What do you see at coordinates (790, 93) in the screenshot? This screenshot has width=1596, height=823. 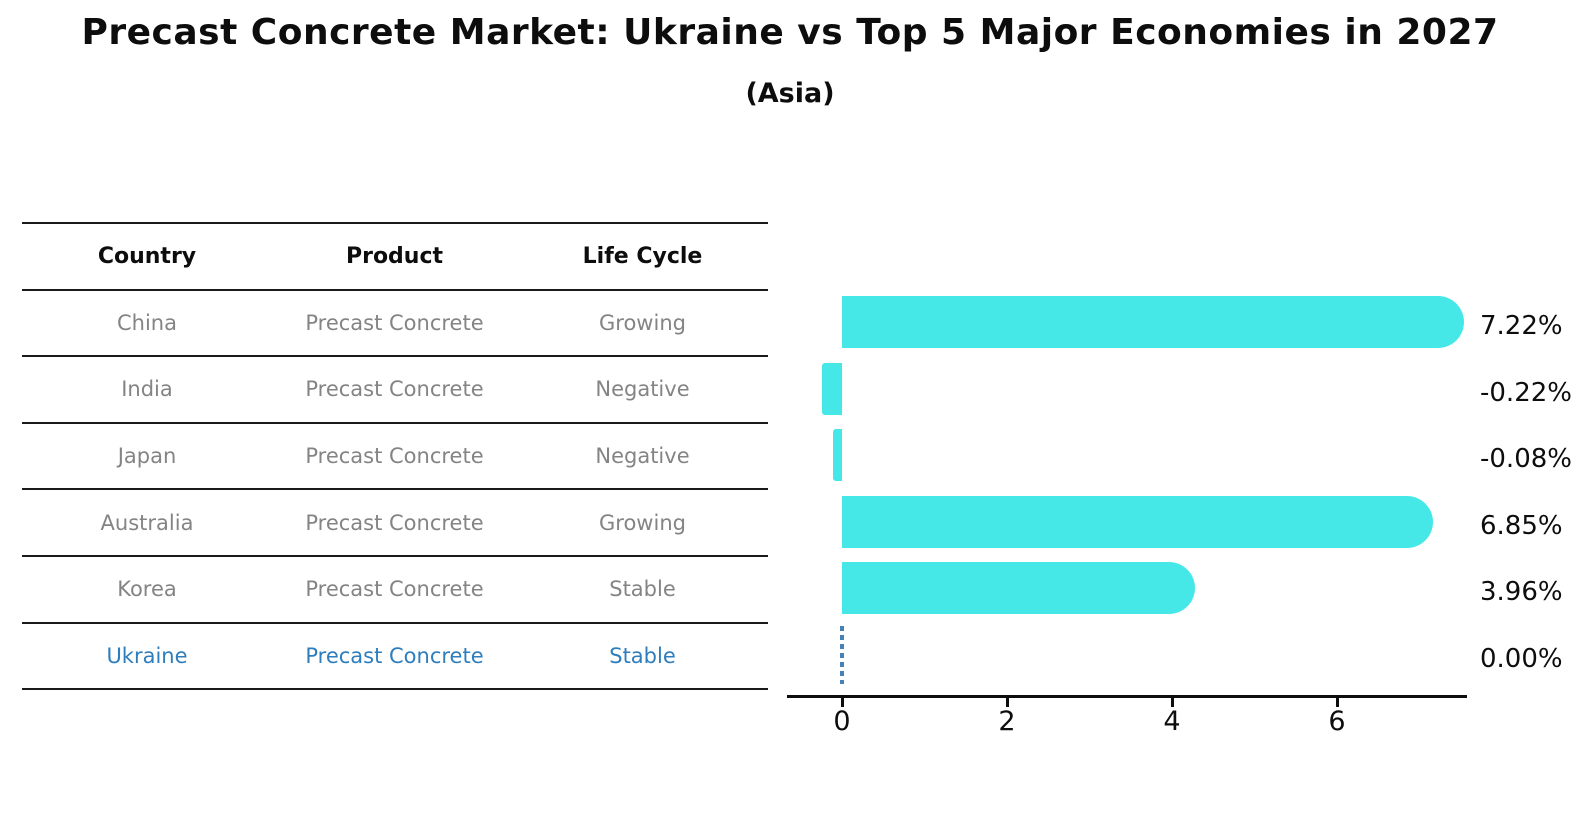 I see `chart-subtitle: (Asia)` at bounding box center [790, 93].